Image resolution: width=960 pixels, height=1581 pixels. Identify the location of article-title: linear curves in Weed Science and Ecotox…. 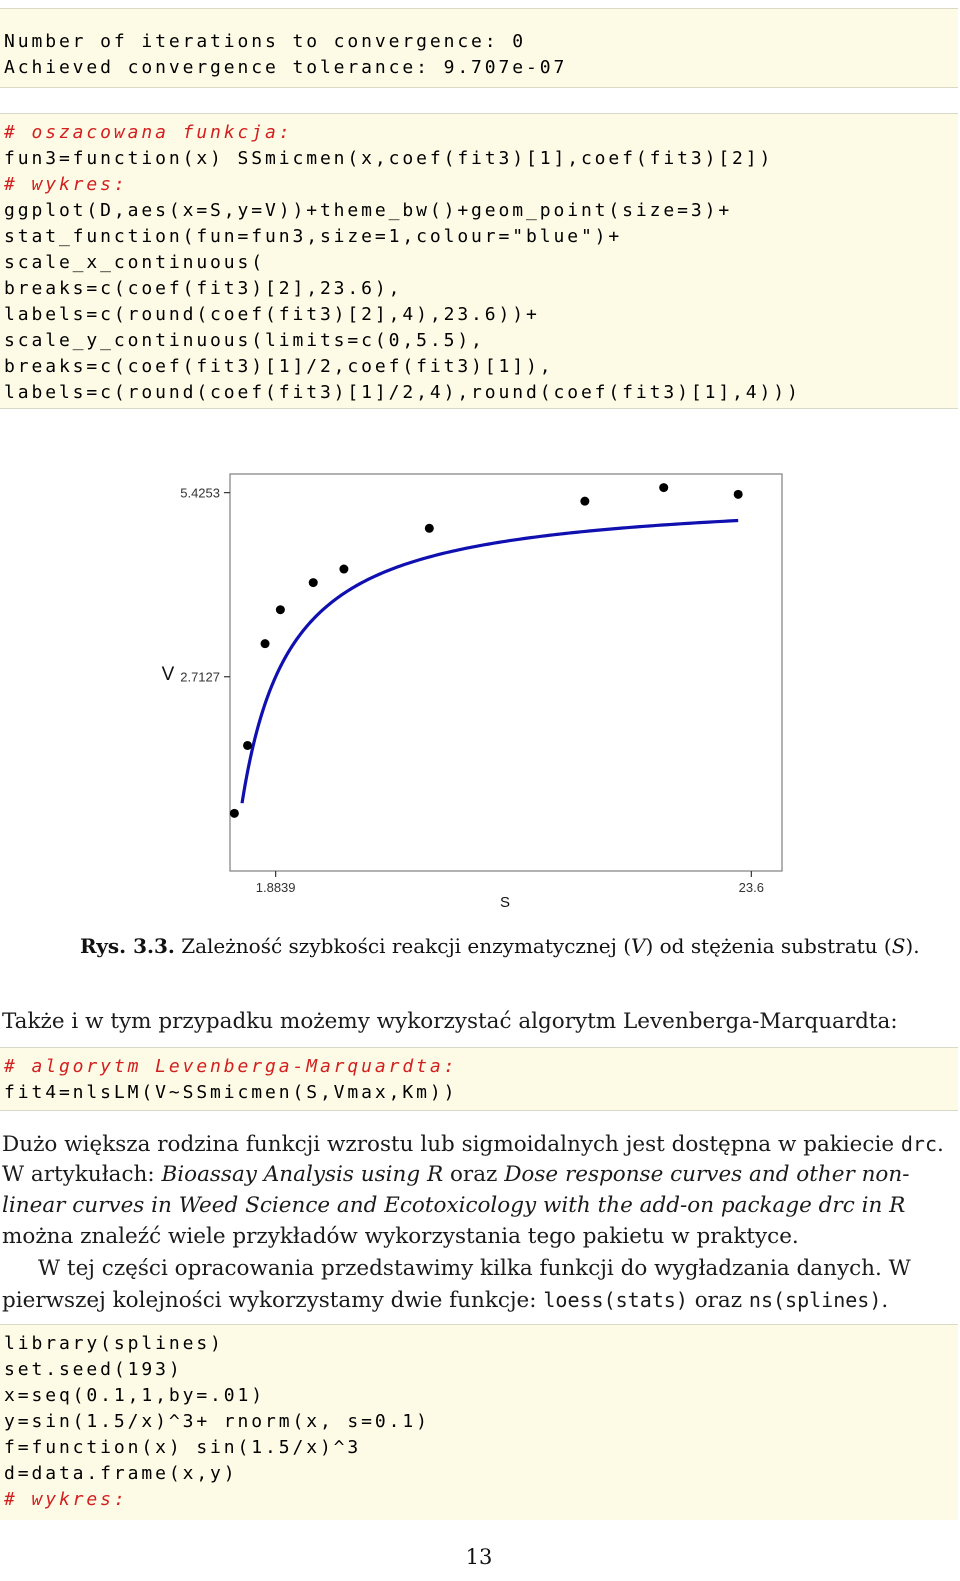
(454, 1205).